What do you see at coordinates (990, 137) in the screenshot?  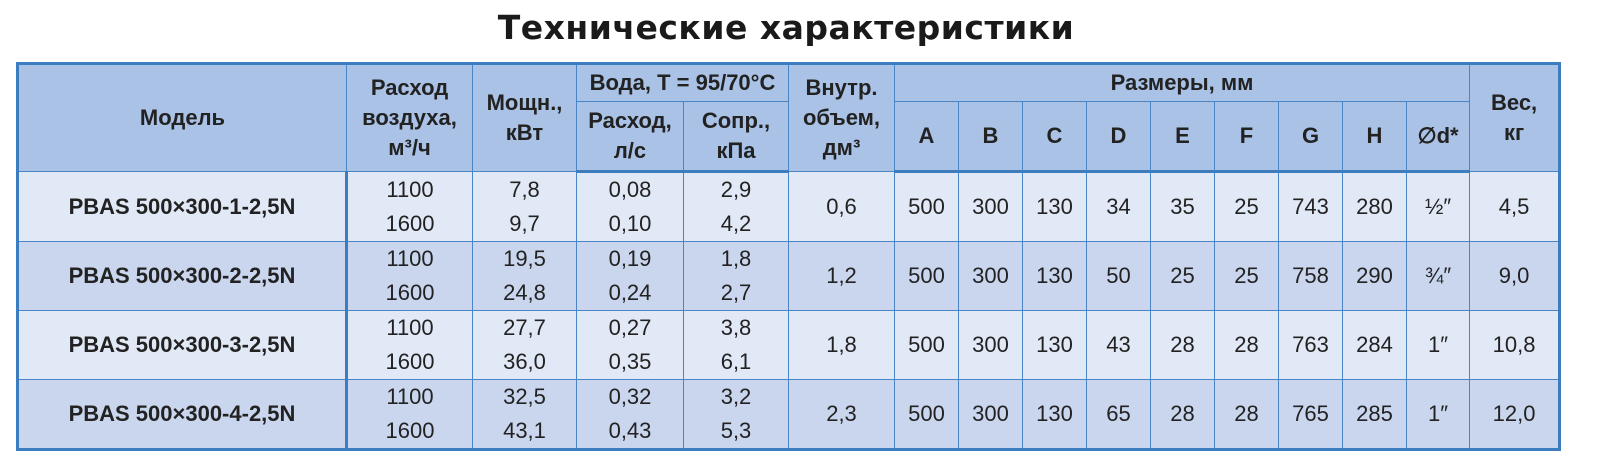 I see `header-cell: B` at bounding box center [990, 137].